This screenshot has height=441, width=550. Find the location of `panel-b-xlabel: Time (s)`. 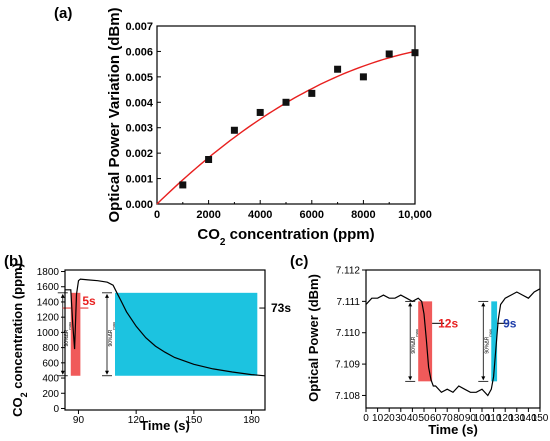

panel-b-xlabel: Time (s) is located at coordinates (165, 425).